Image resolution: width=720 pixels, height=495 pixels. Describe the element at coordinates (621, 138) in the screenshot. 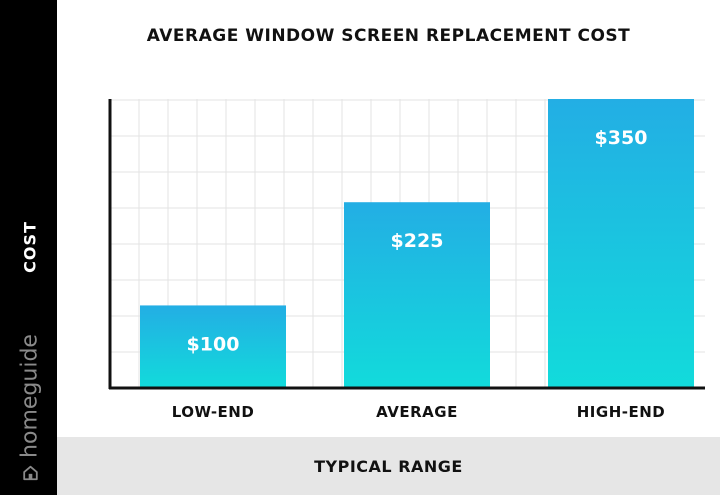

I see `bar-value-label: $350` at that location.